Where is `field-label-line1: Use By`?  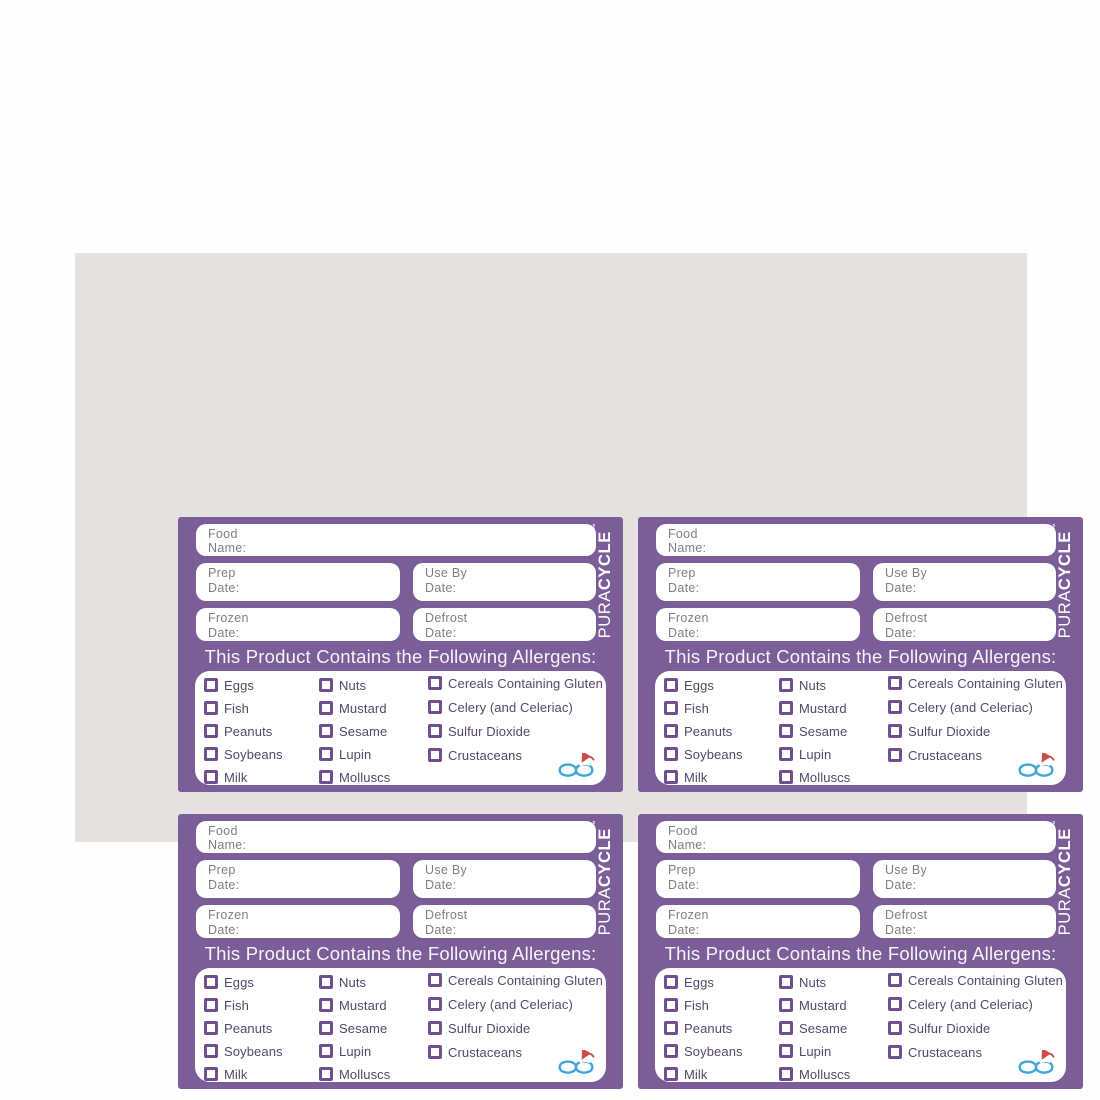
field-label-line1: Use By is located at coordinates (446, 573).